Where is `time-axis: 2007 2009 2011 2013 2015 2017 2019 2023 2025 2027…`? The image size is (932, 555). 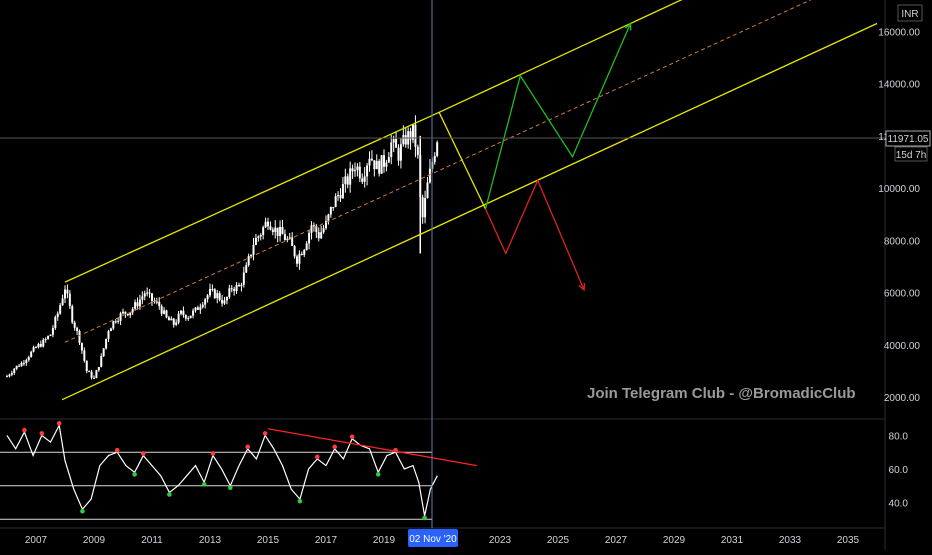 time-axis: 2007 2009 2011 2013 2015 2017 2019 2023 2025 2027… is located at coordinates (442, 540).